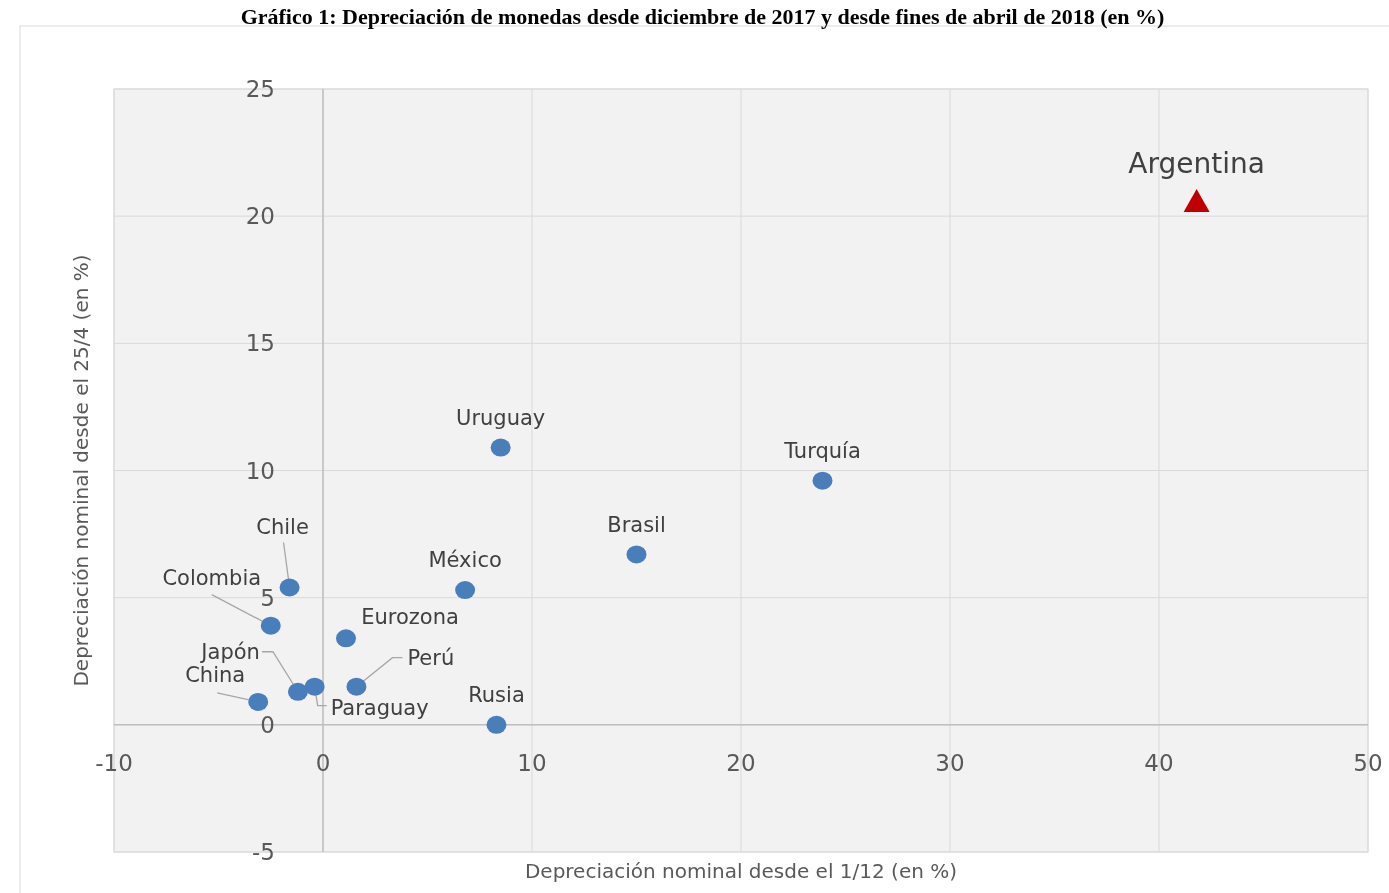 The height and width of the screenshot is (893, 1389). What do you see at coordinates (323, 762) in the screenshot?
I see `x-tick-label: 0` at bounding box center [323, 762].